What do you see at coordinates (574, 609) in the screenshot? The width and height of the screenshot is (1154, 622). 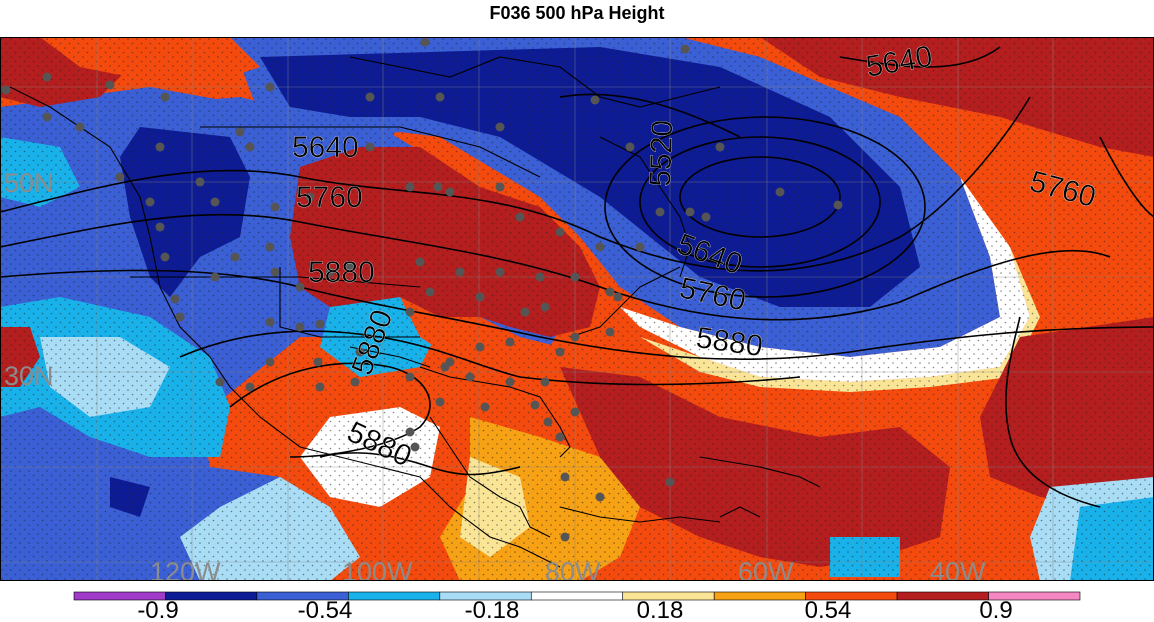 I see `colorbar-ticks: -0.9 -0.54 -0.18 0.18 0.54 0.9` at bounding box center [574, 609].